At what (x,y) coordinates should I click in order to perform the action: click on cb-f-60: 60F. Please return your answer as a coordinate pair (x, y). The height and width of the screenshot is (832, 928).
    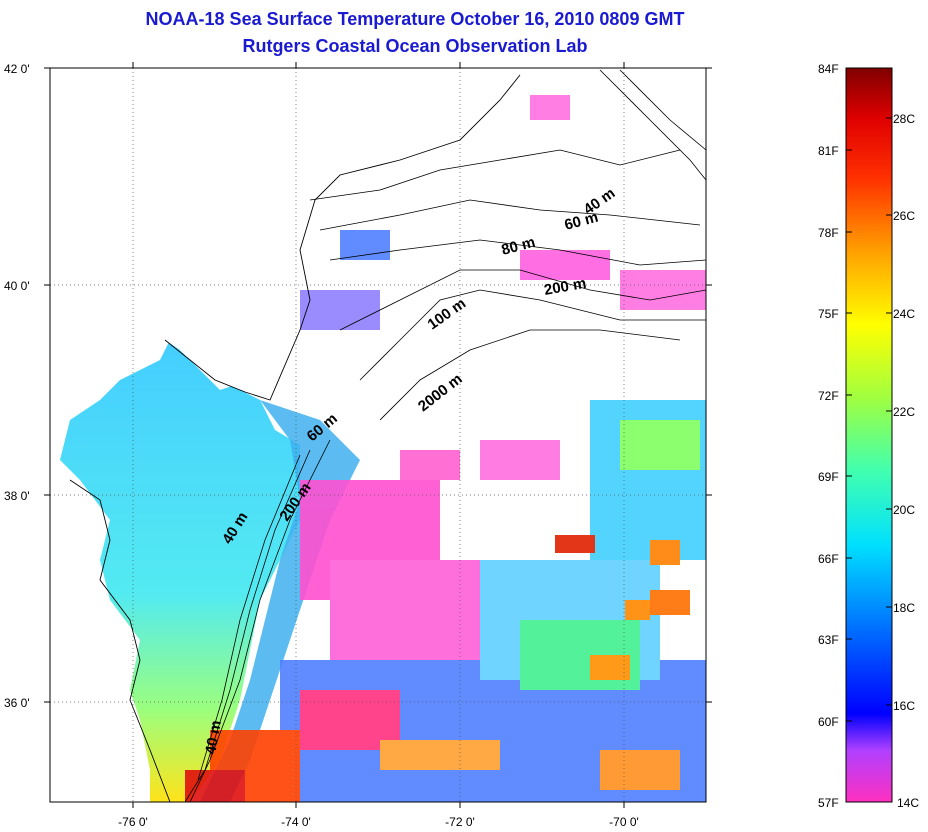
    Looking at the image, I should click on (828, 722).